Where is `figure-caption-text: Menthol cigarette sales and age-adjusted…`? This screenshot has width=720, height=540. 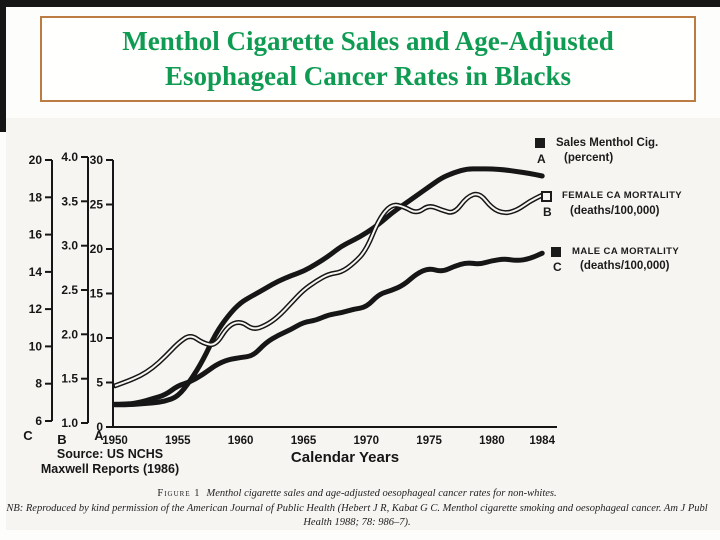
figure-caption-text: Menthol cigarette sales and age-adjusted… is located at coordinates (381, 493).